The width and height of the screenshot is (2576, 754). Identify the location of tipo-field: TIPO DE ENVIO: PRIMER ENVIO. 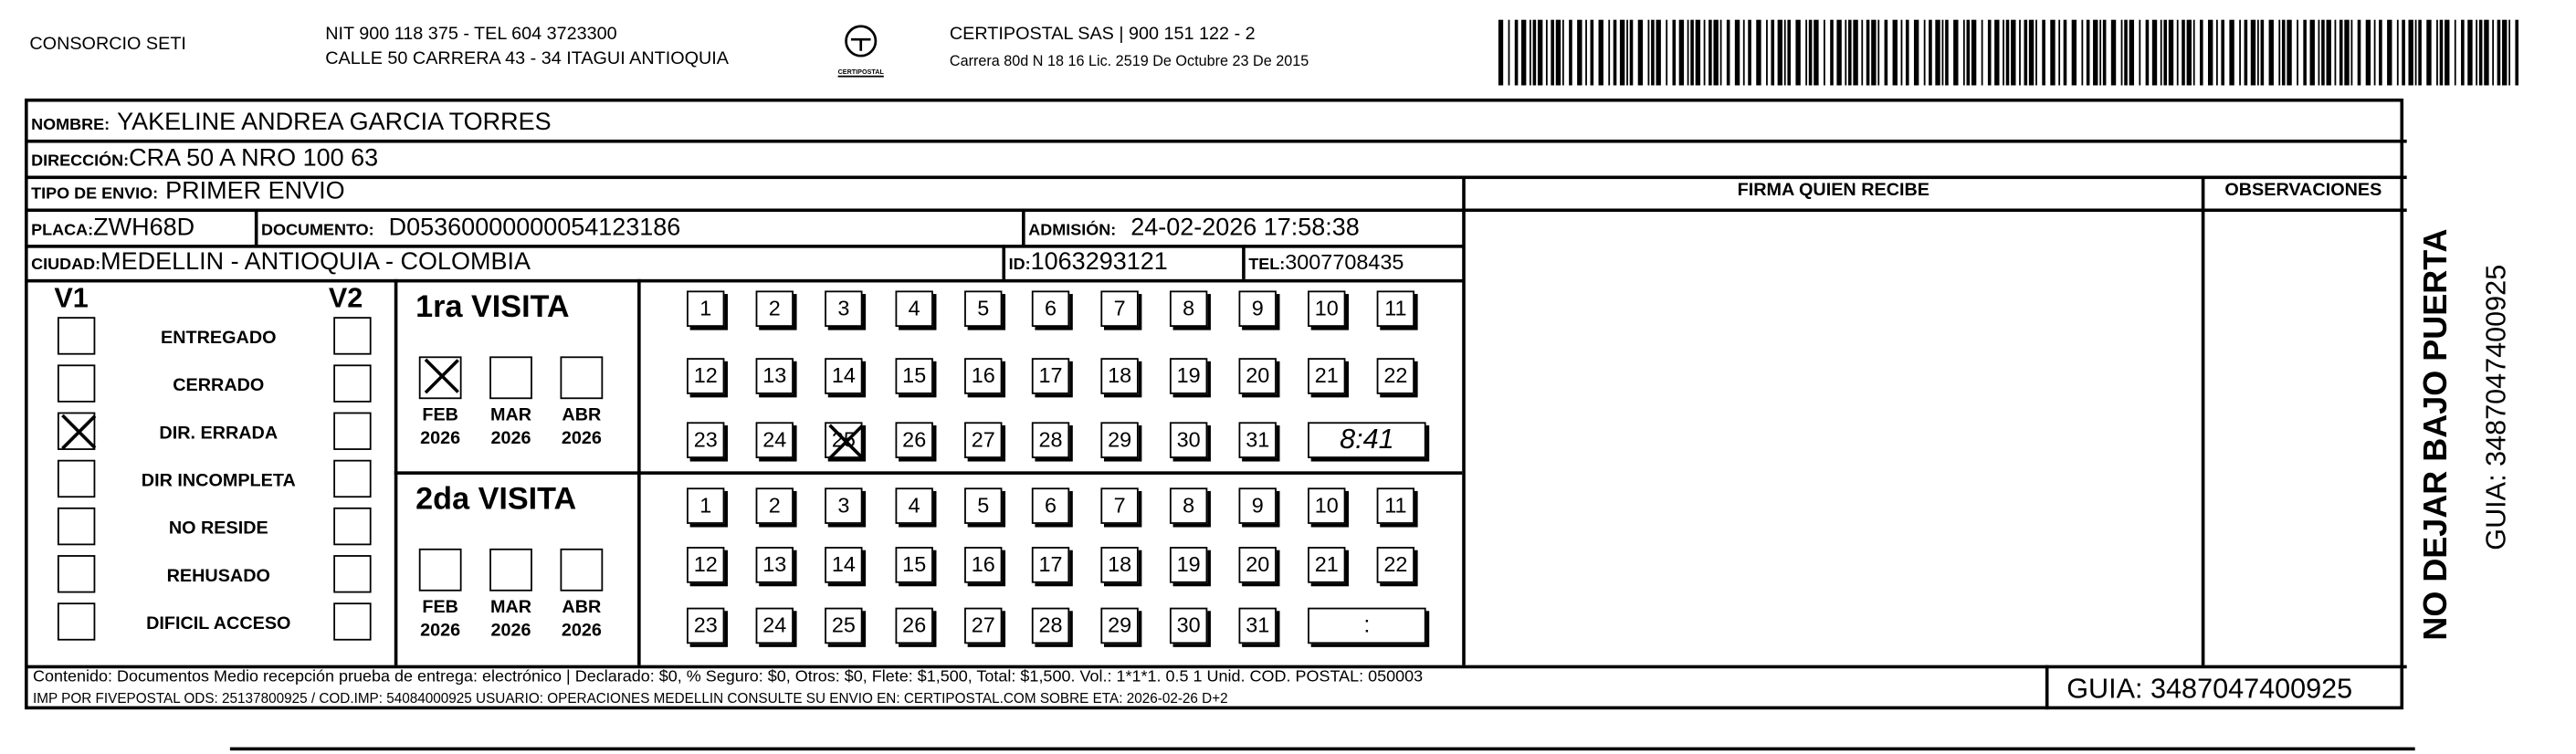
(187, 191).